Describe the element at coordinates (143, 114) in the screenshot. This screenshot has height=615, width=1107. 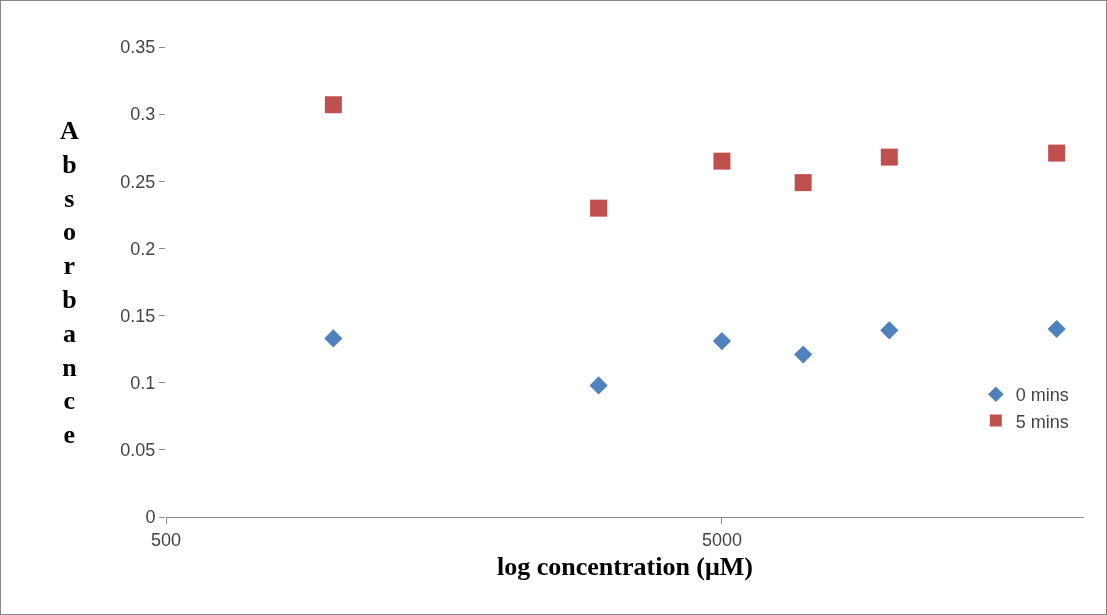
I see `y-tick-label: 0.3` at that location.